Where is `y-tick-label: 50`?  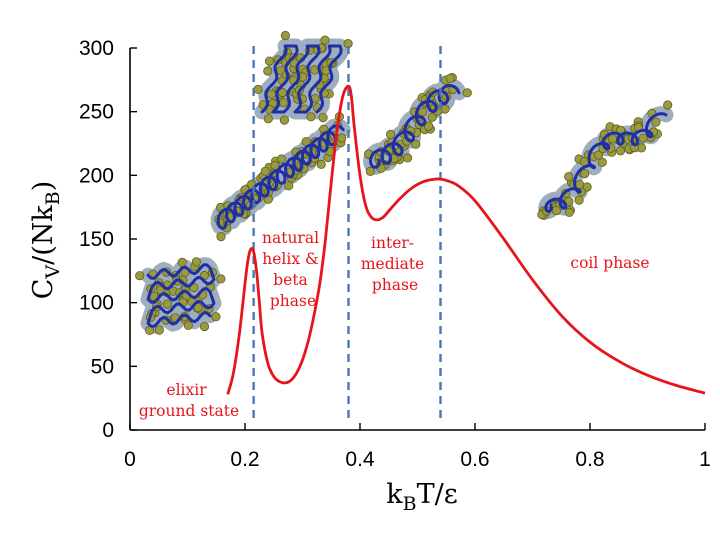
y-tick-label: 50 is located at coordinates (102, 366).